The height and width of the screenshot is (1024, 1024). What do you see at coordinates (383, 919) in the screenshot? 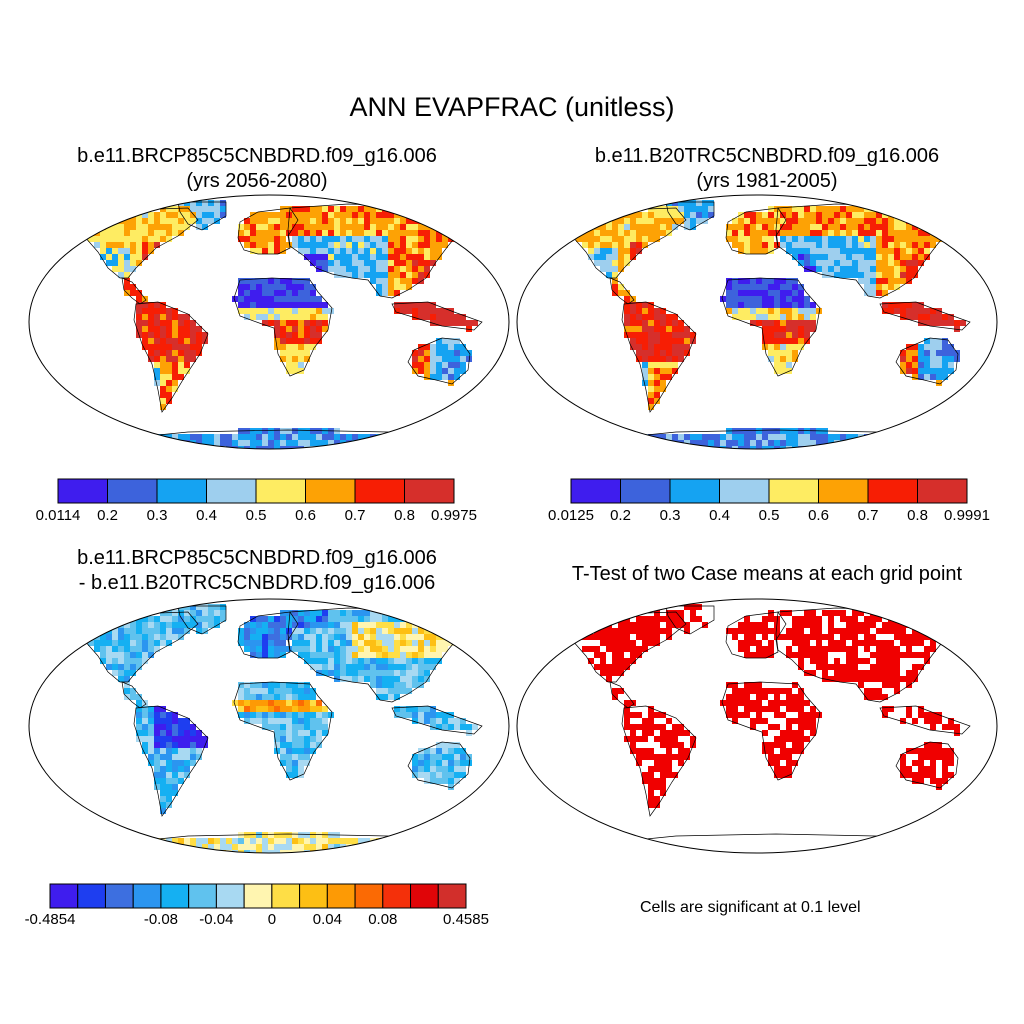
I see `colorbar-label: 0.08` at bounding box center [383, 919].